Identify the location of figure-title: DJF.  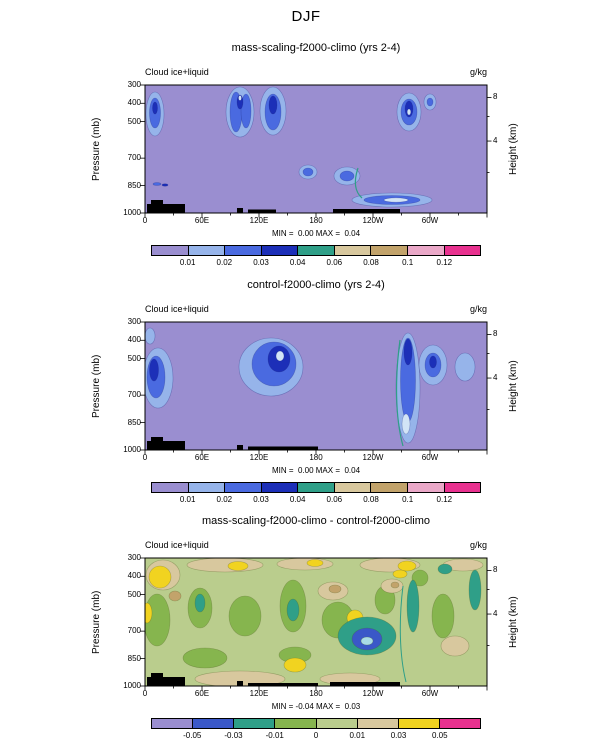
(306, 16).